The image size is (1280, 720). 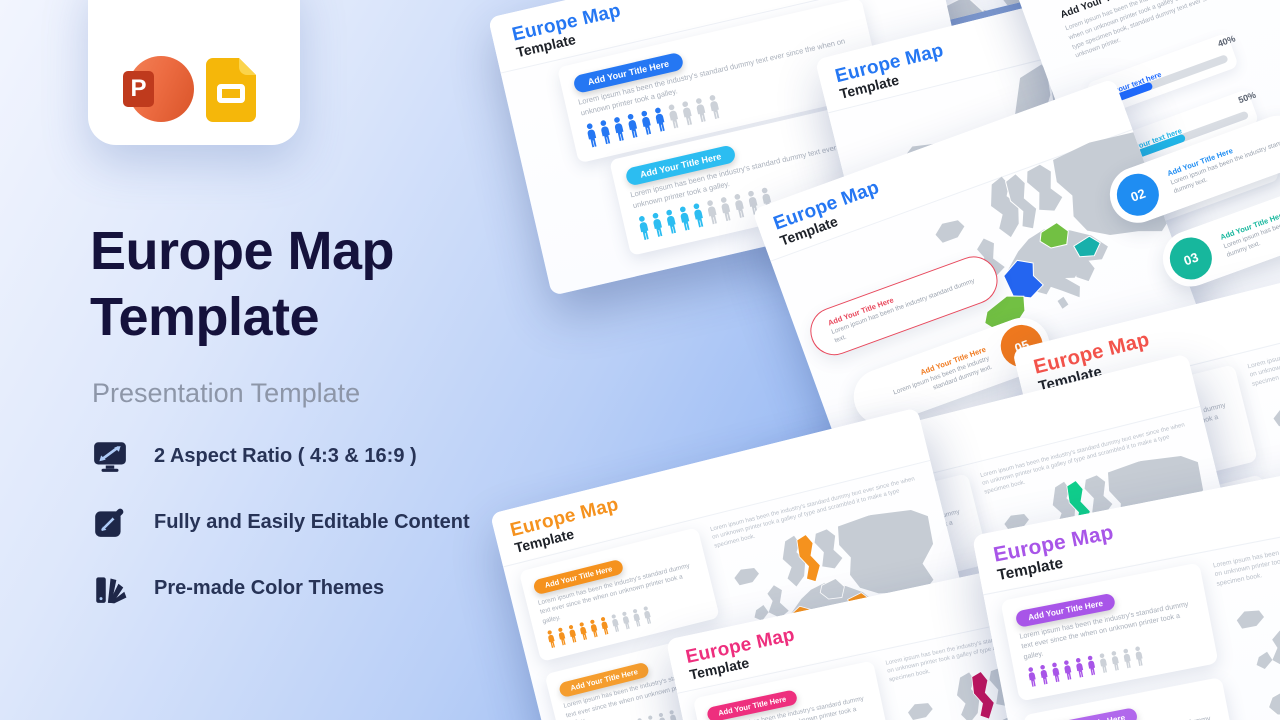 I want to click on google-slides-icon, so click(x=231, y=90).